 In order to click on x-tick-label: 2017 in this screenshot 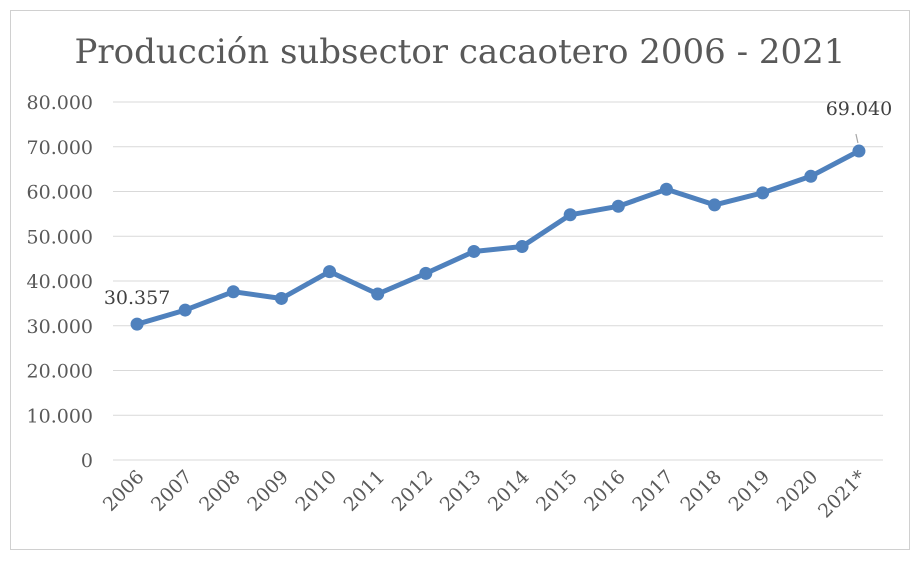, I will do `click(653, 491)`.